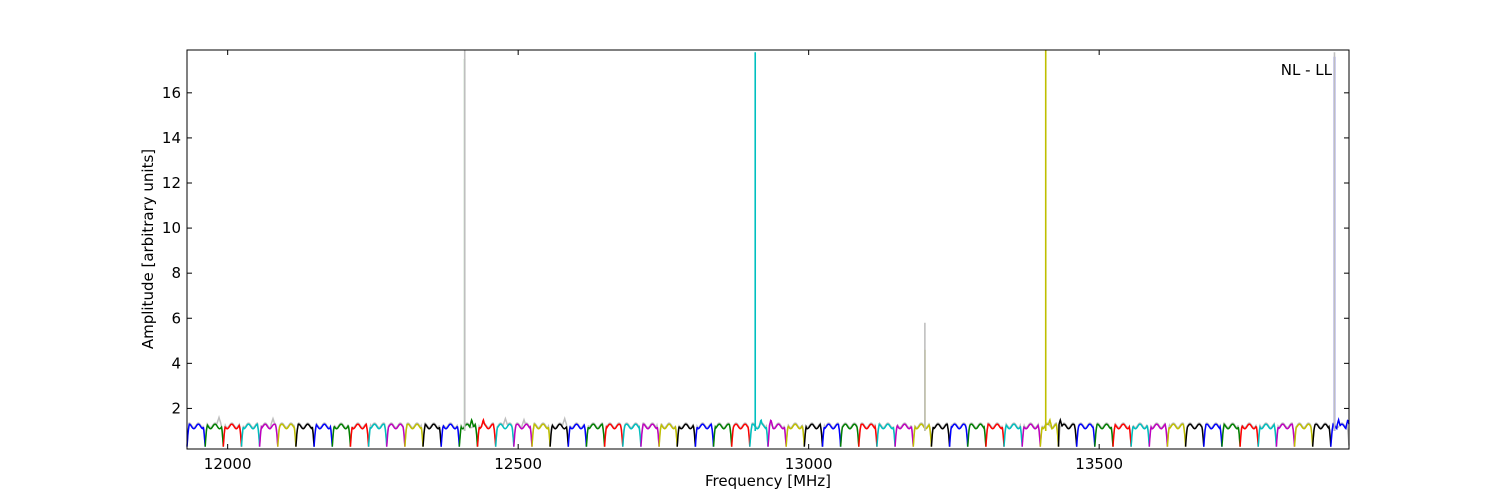  I want to click on y-tick-label: 10, so click(171, 228).